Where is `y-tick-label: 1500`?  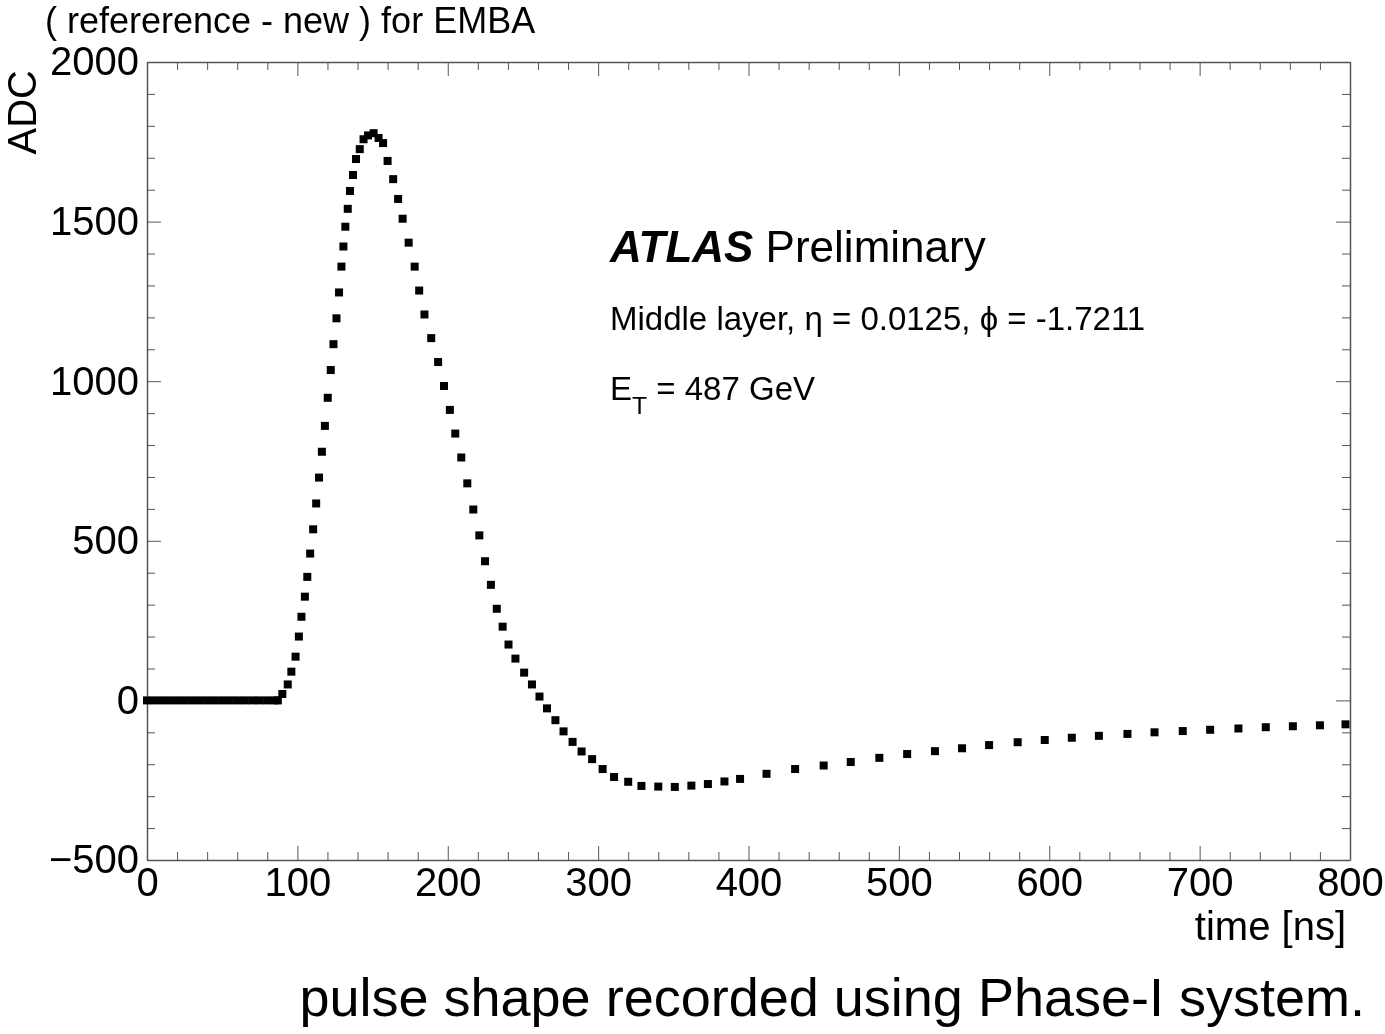
y-tick-label: 1500 is located at coordinates (94, 220).